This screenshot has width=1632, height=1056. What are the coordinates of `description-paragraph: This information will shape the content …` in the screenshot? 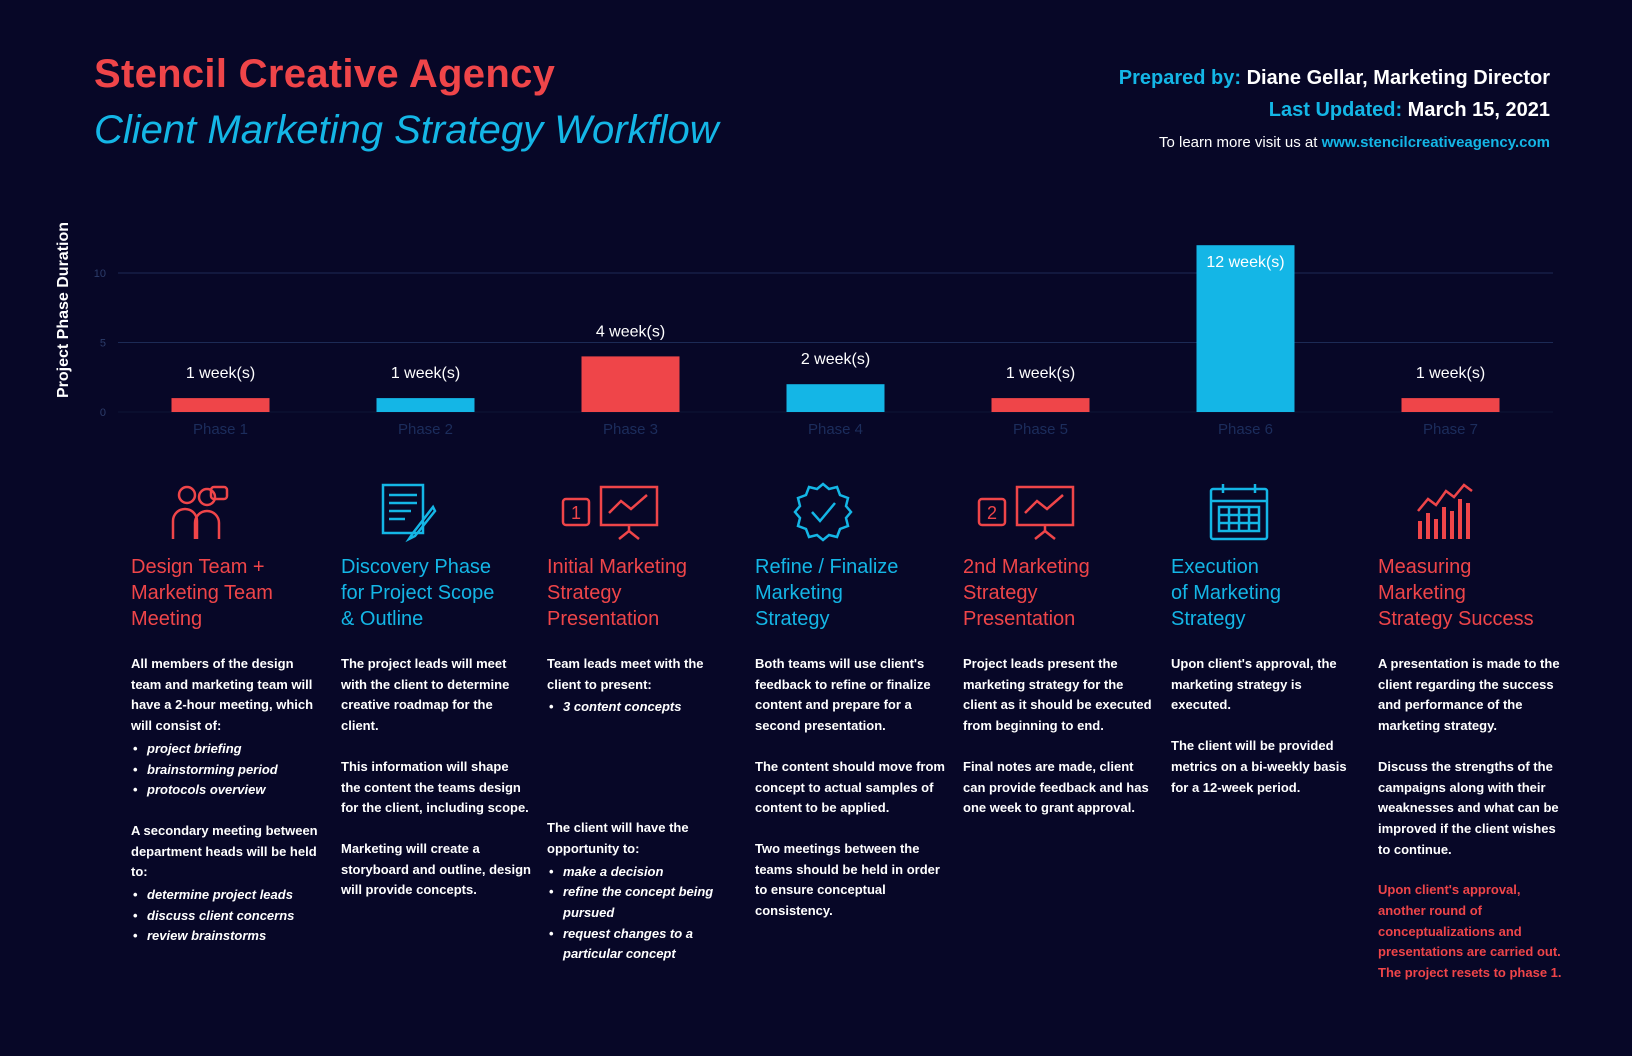 It's located at (435, 787).